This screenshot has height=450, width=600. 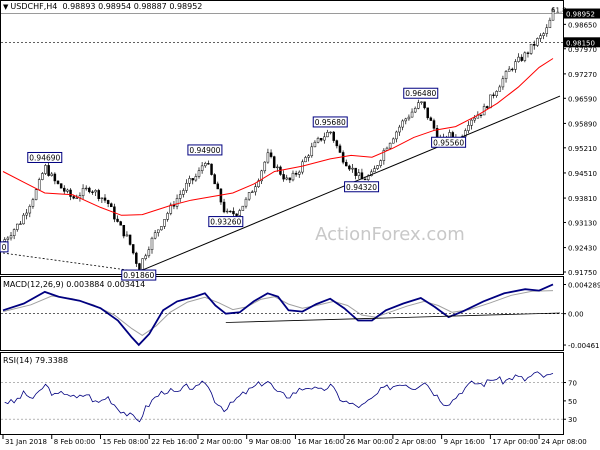 What do you see at coordinates (174, 442) in the screenshot?
I see `x-tick-label: 22 Feb 16:00` at bounding box center [174, 442].